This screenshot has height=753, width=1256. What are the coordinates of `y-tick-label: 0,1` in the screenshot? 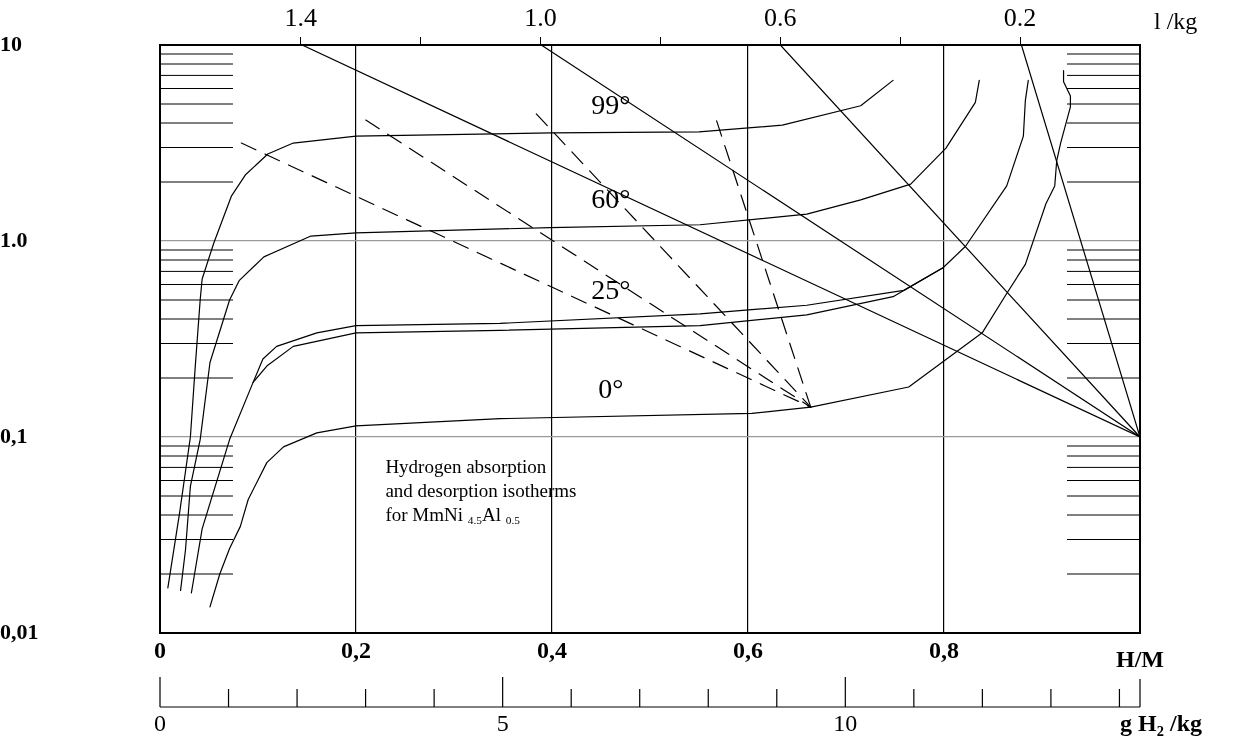 It's located at (14, 435).